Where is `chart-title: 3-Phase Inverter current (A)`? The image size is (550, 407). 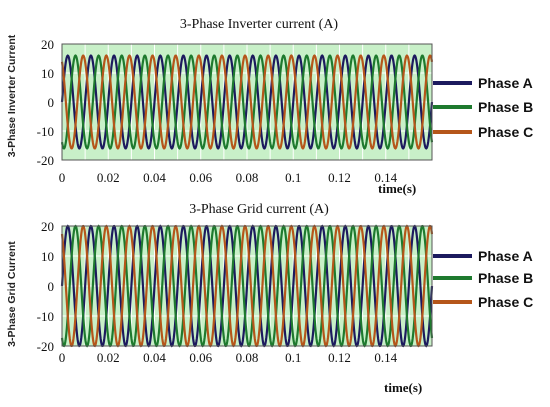
chart-title: 3-Phase Inverter current (A) is located at coordinates (259, 24).